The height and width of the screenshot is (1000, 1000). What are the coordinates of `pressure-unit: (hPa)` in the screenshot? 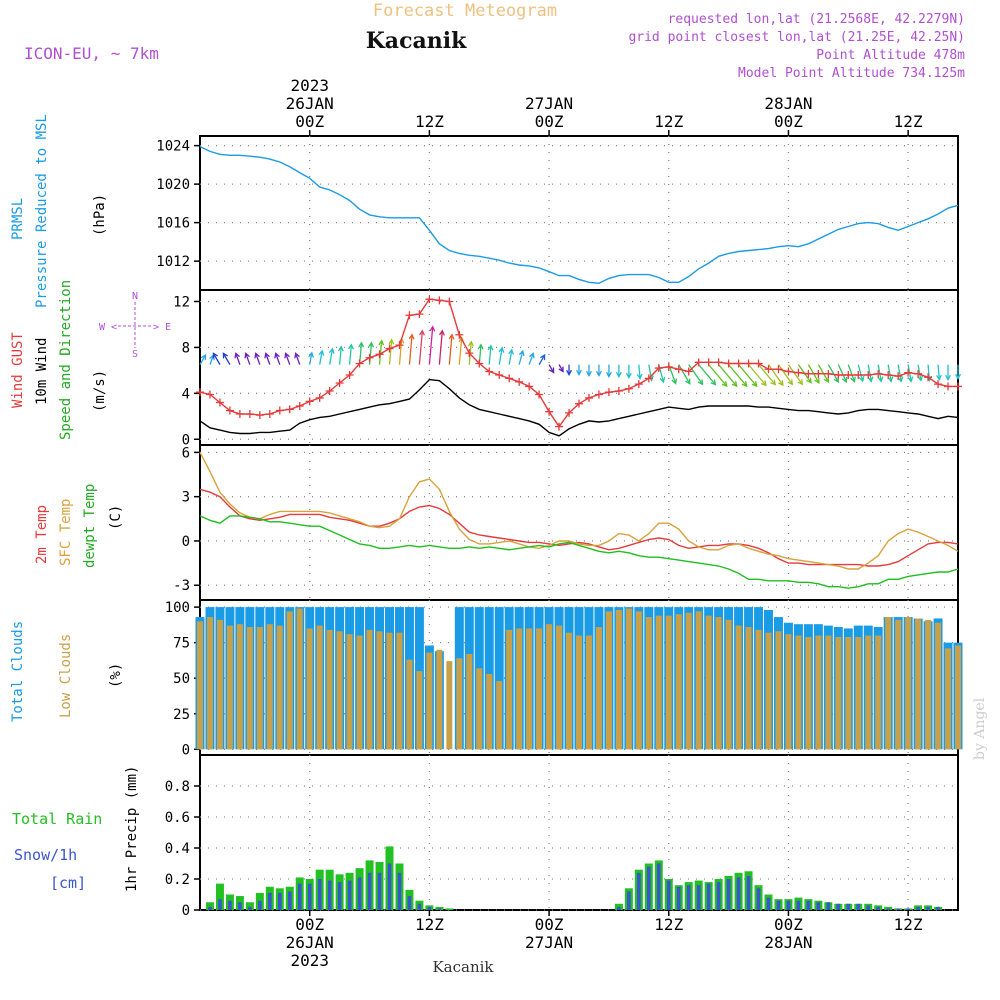 It's located at (100, 215).